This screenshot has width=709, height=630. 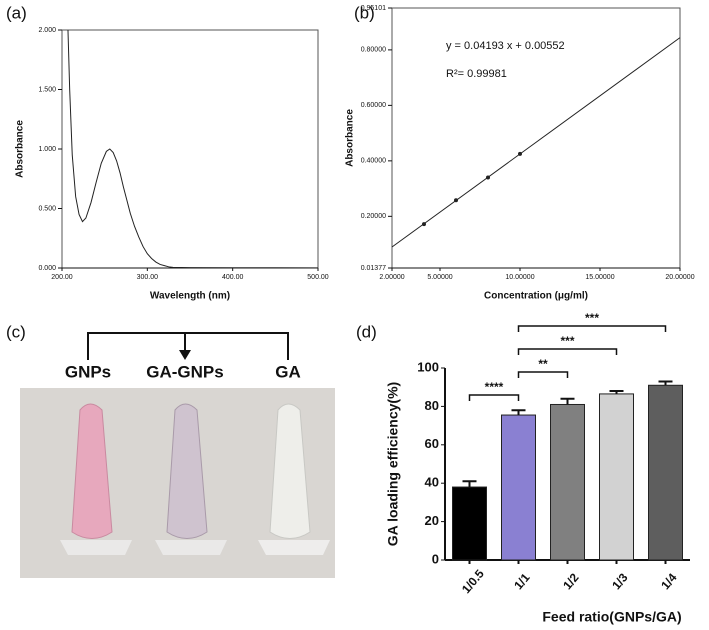 I want to click on tube-label: GA, so click(x=288, y=371).